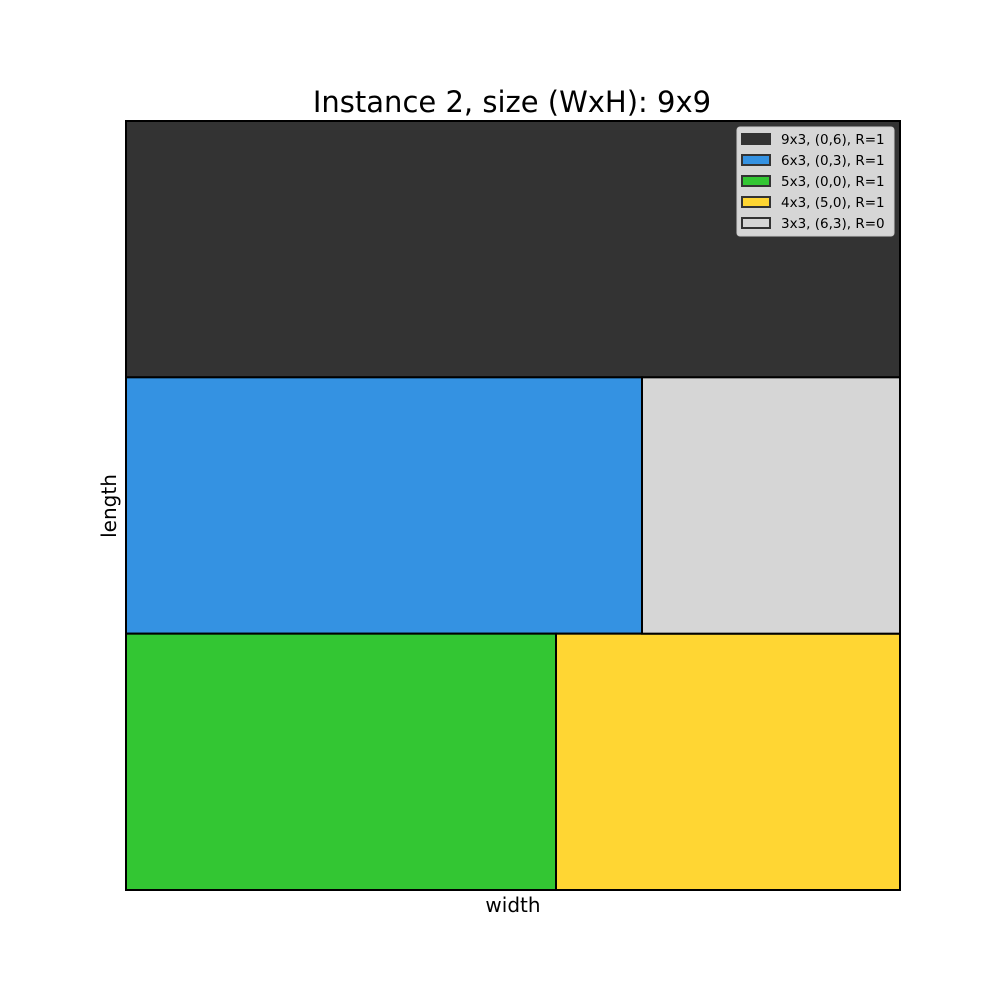 The width and height of the screenshot is (1000, 1000). What do you see at coordinates (512, 102) in the screenshot?
I see `chart-title: Instance 2, size (WxH): 9x9` at bounding box center [512, 102].